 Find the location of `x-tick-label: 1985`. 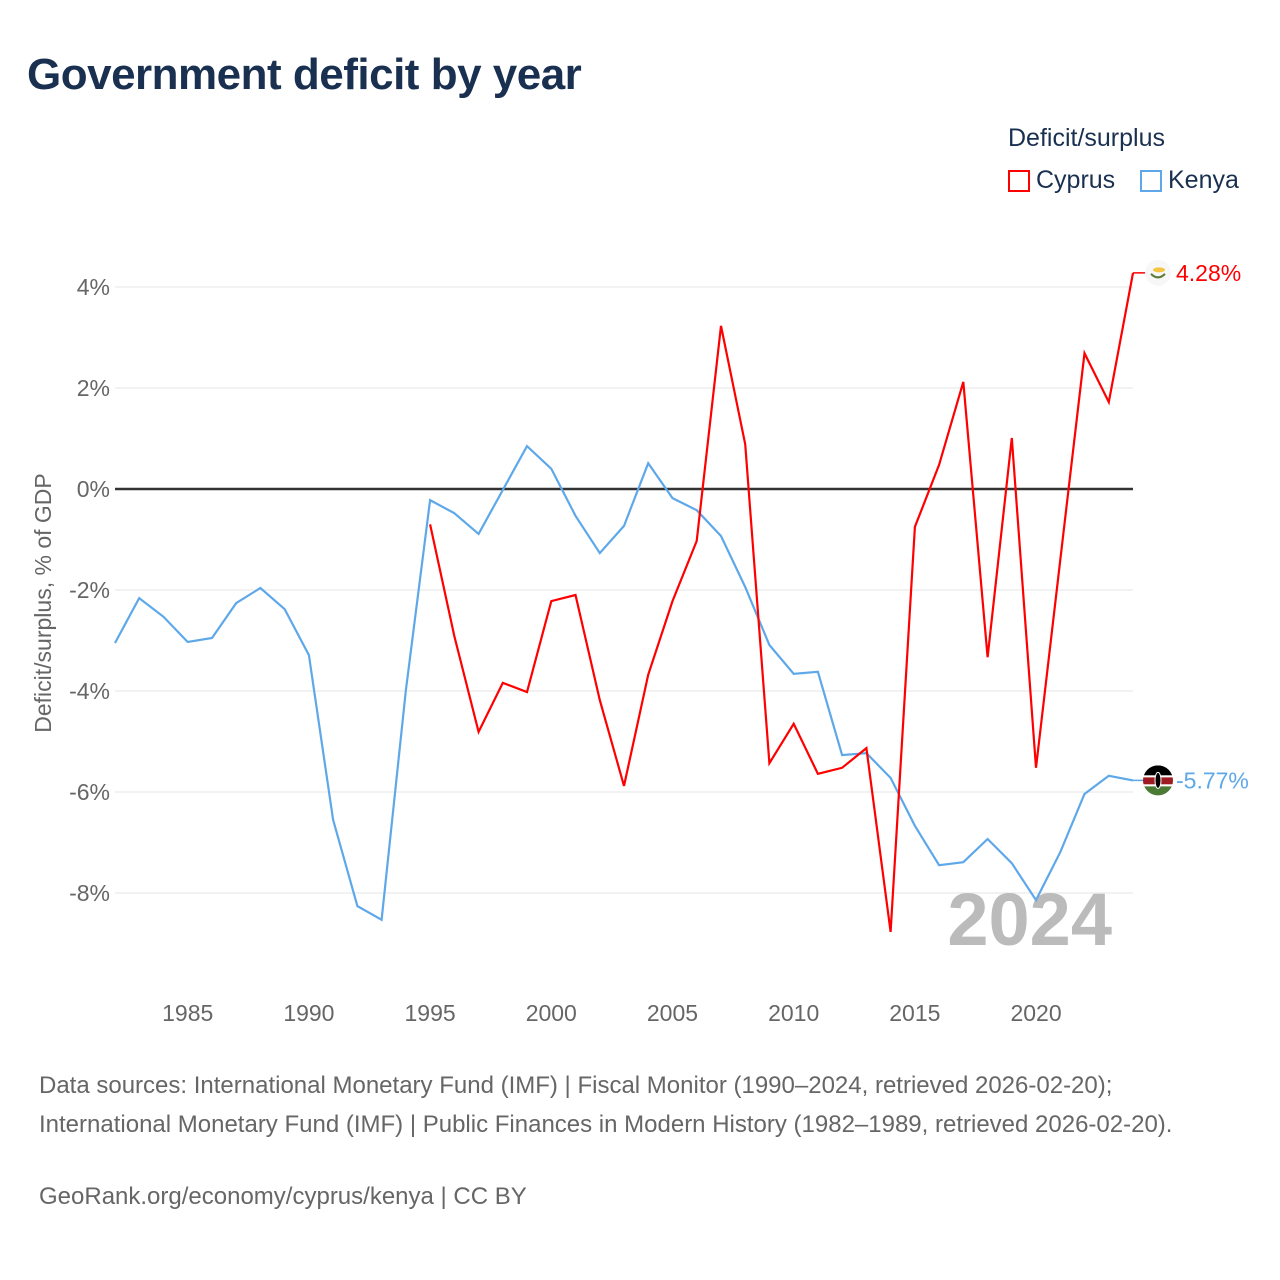

x-tick-label: 1985 is located at coordinates (187, 1013).